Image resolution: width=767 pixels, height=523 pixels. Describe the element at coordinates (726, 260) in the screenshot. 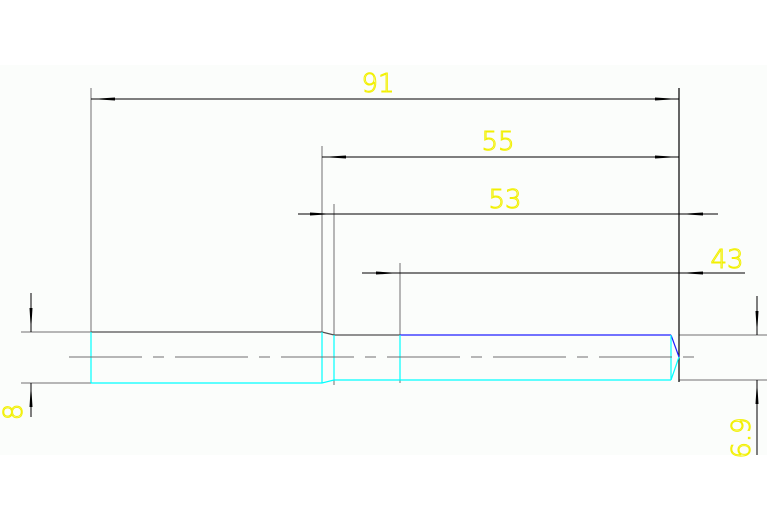

I see `dim-text-43: 43` at that location.